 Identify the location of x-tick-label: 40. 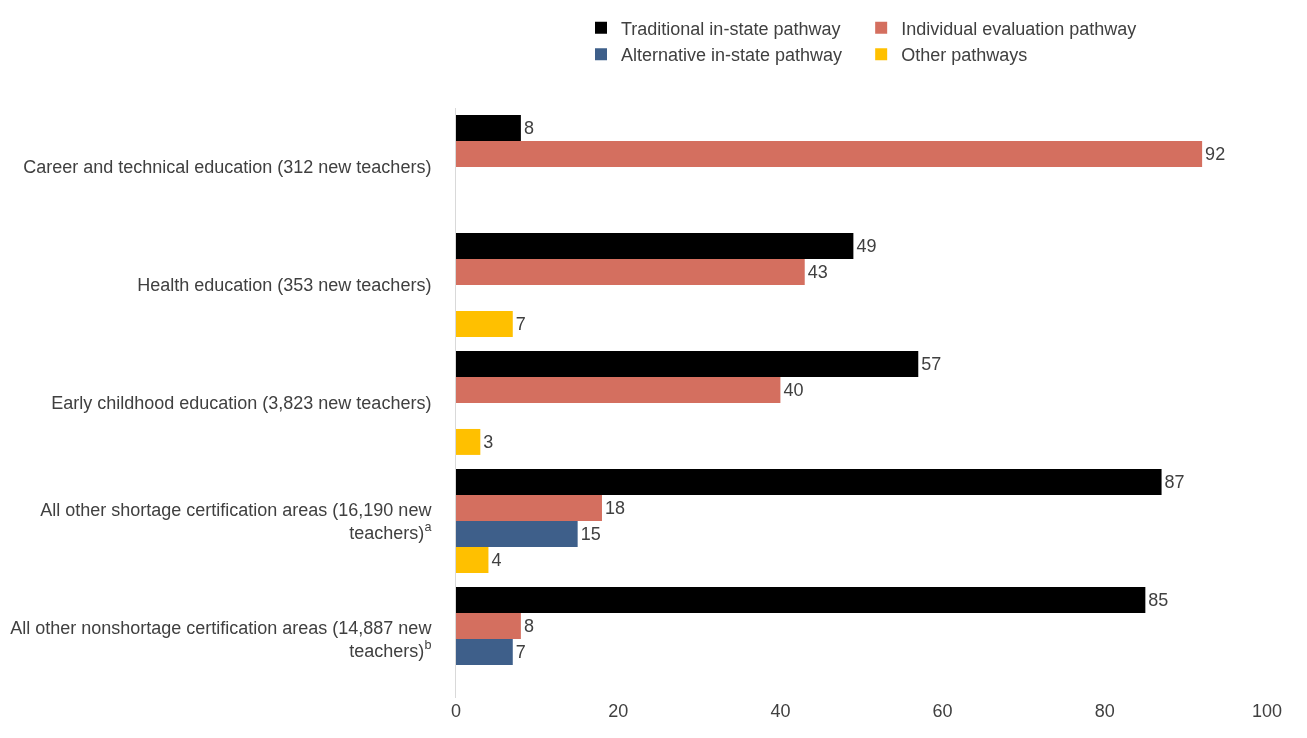
(780, 711).